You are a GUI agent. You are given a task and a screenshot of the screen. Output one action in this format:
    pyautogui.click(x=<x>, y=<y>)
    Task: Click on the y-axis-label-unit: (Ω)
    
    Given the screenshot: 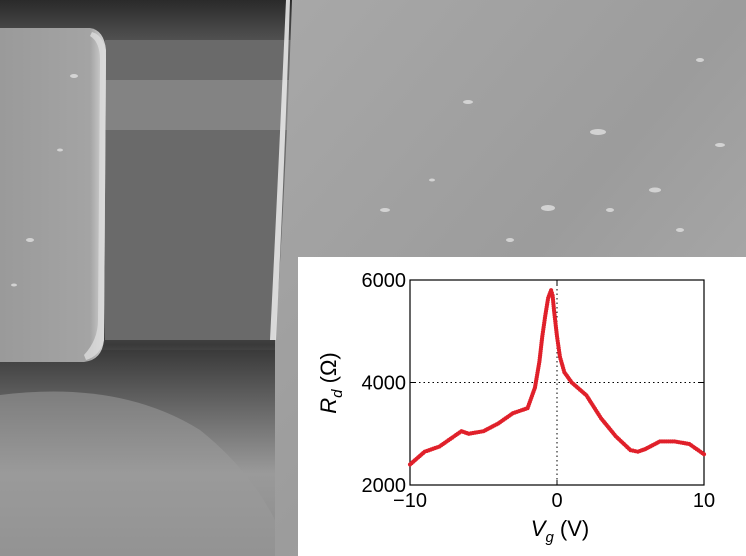 What is the action you would take?
    pyautogui.click(x=328, y=370)
    